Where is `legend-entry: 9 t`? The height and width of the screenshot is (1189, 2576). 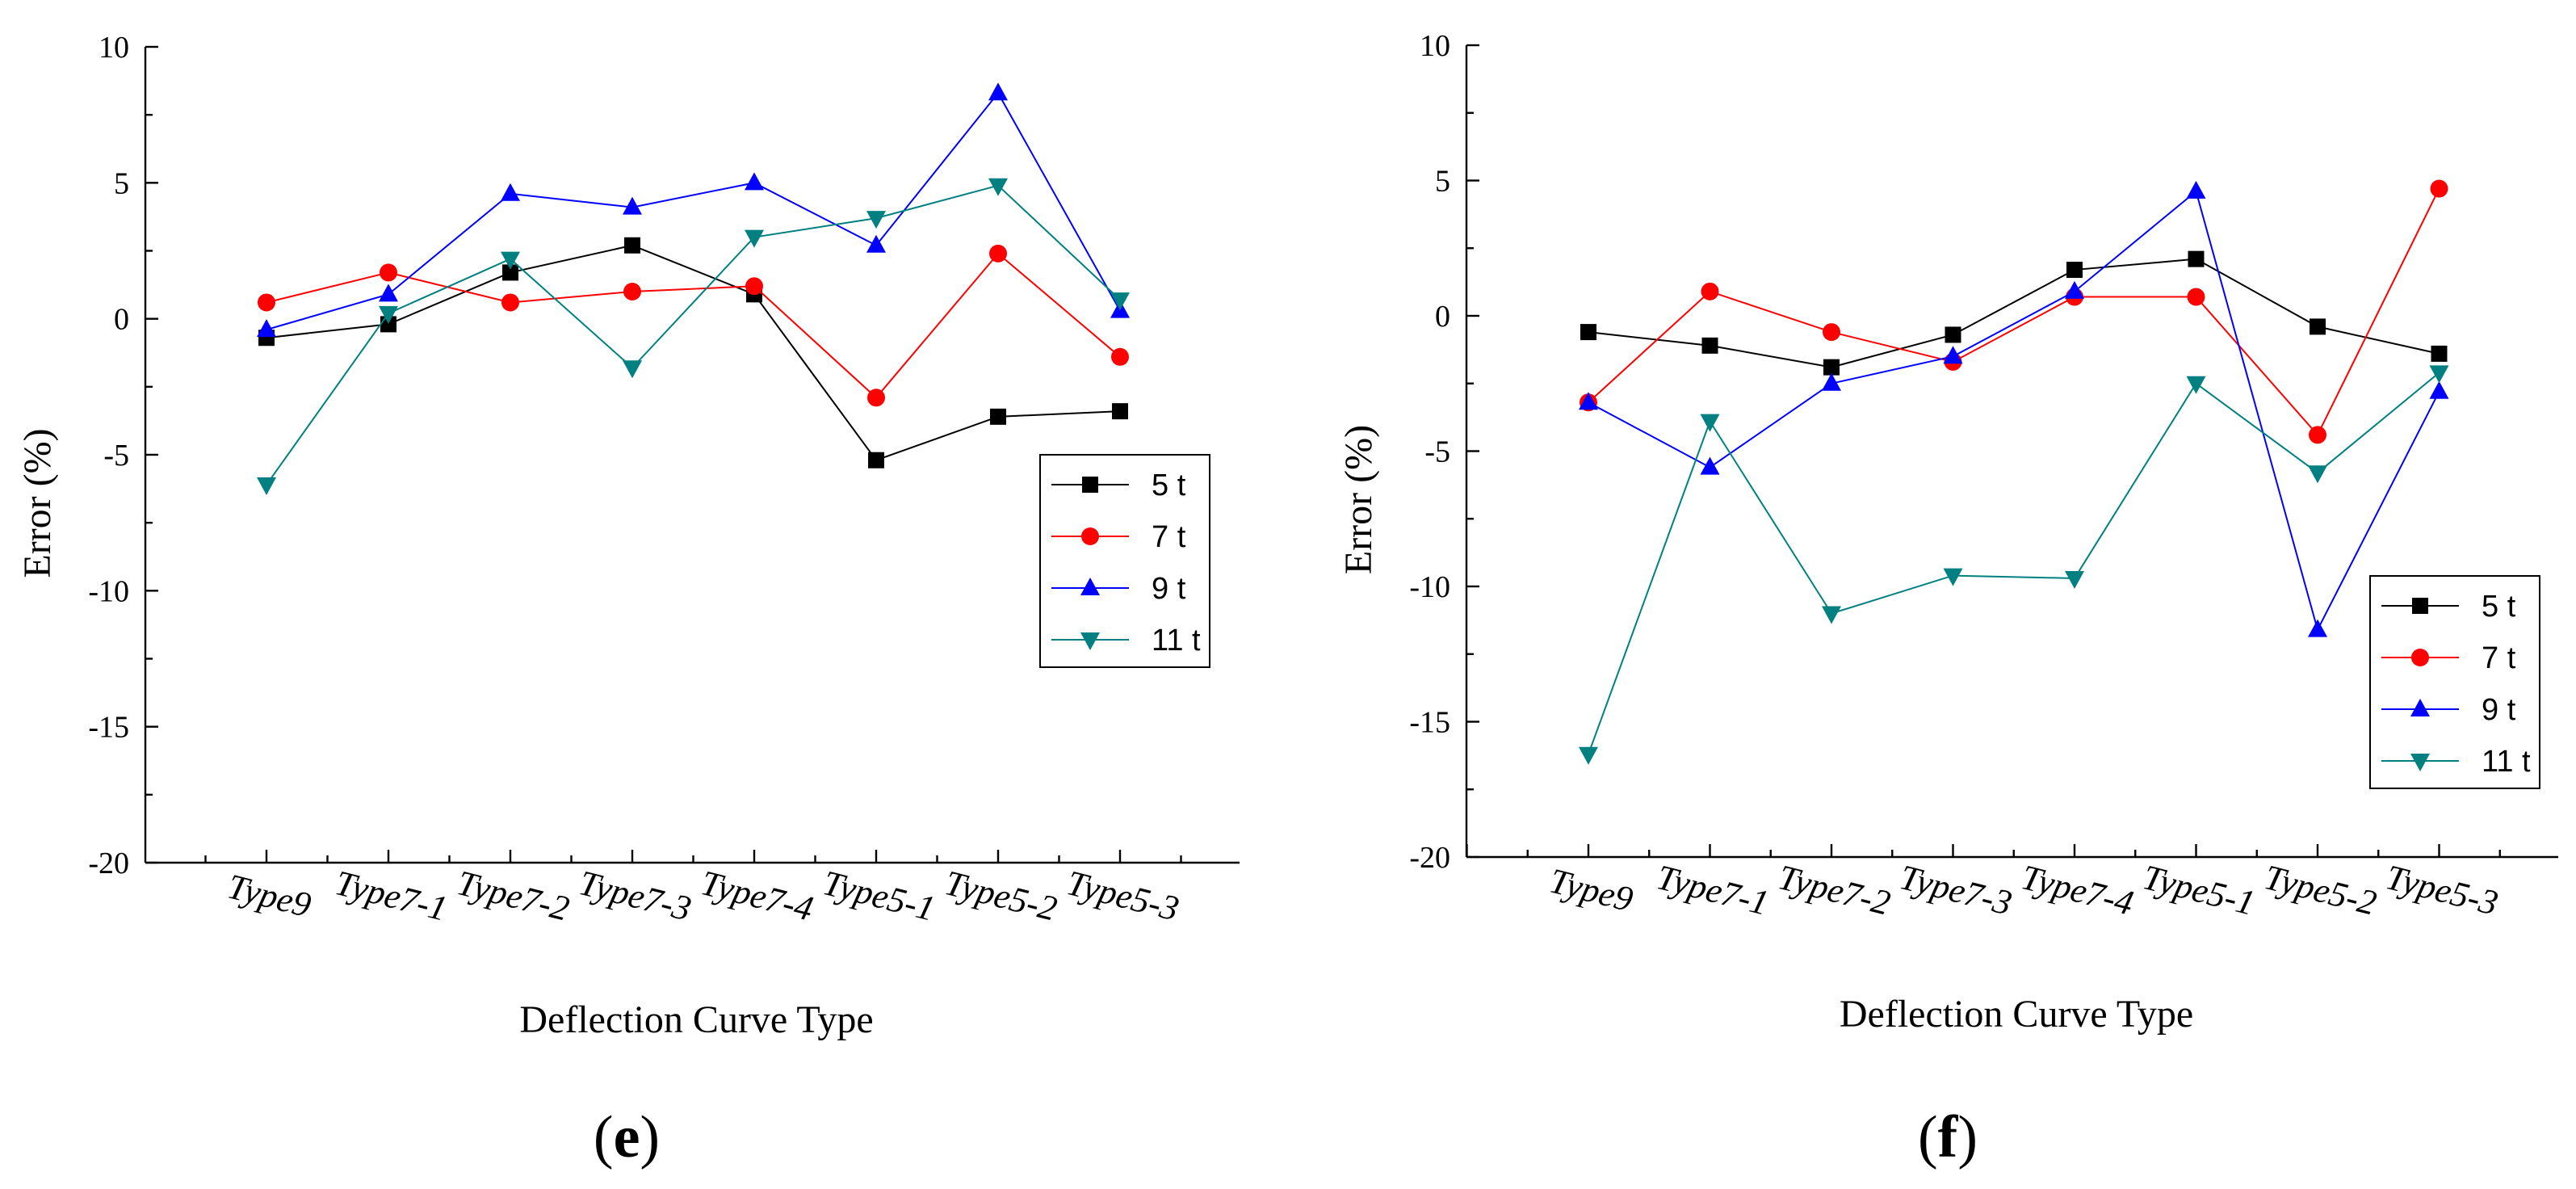
legend-entry: 9 t is located at coordinates (2499, 710).